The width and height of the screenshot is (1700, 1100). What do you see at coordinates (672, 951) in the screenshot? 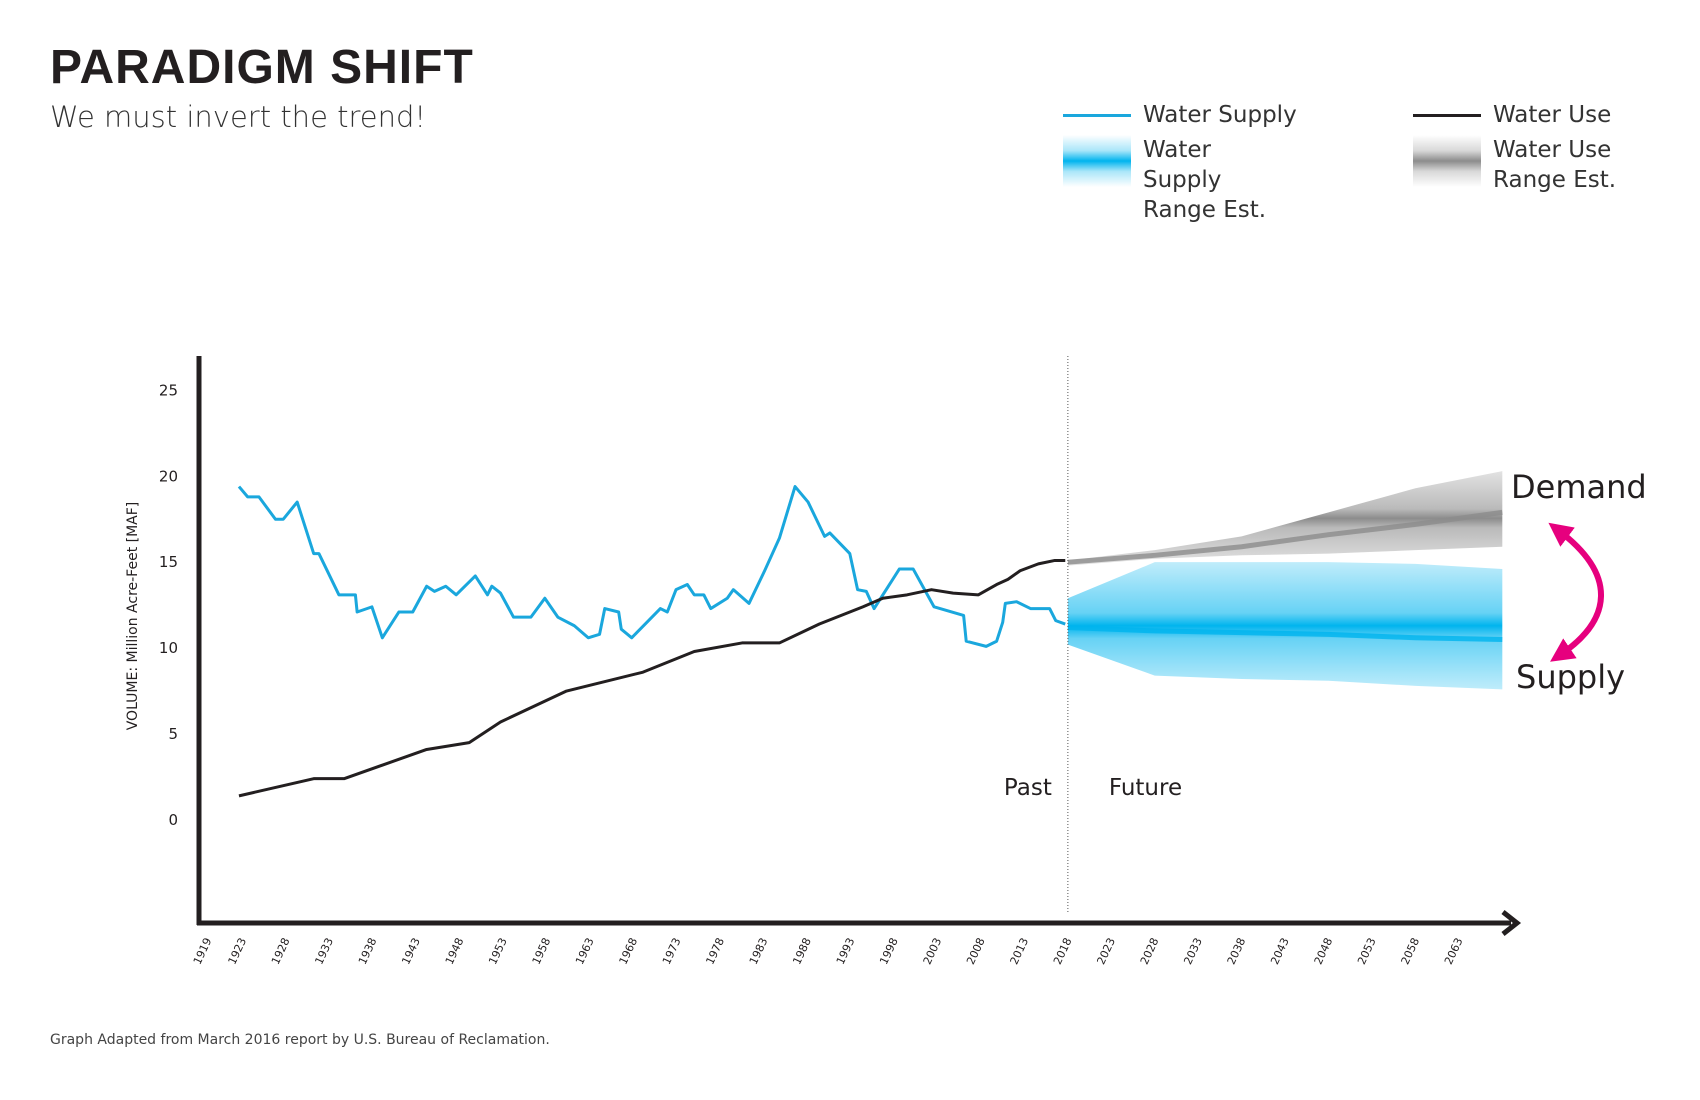
I see `x-tick-label: 1973` at bounding box center [672, 951].